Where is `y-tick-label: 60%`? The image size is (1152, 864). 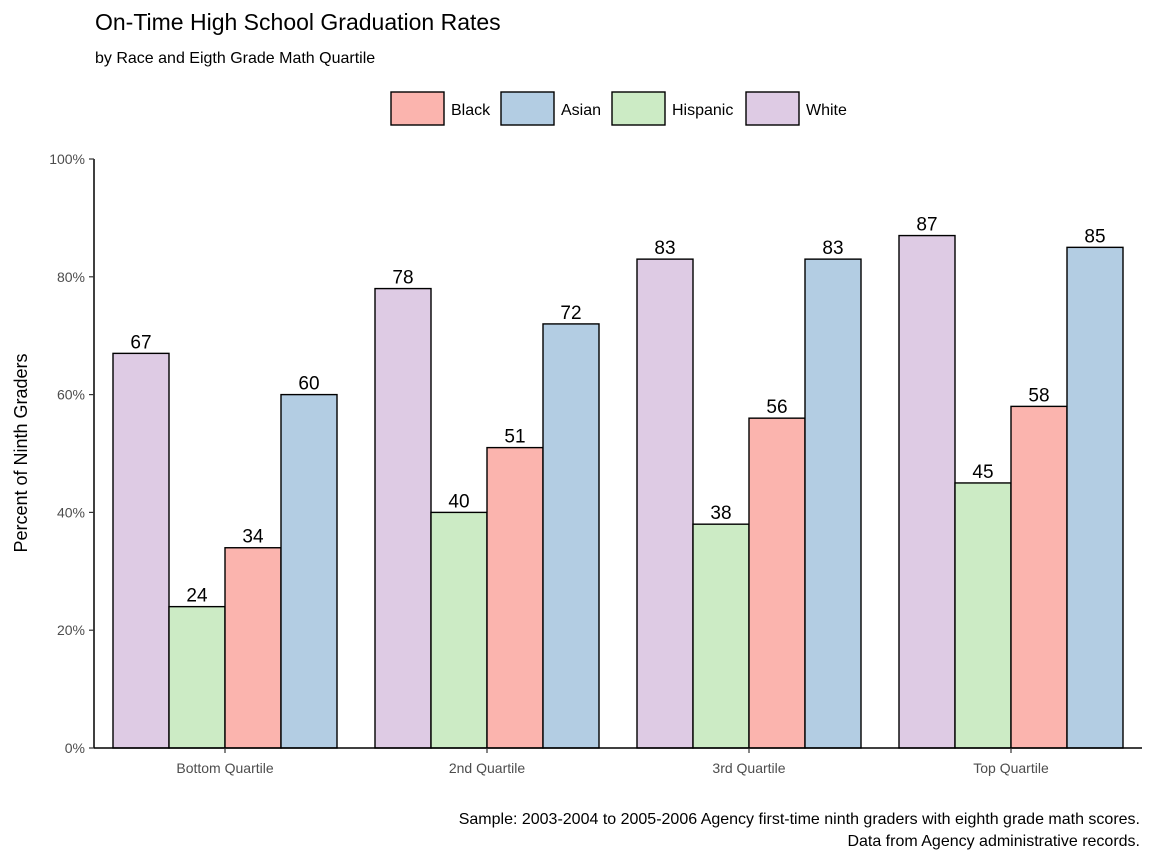
y-tick-label: 60% is located at coordinates (71, 395).